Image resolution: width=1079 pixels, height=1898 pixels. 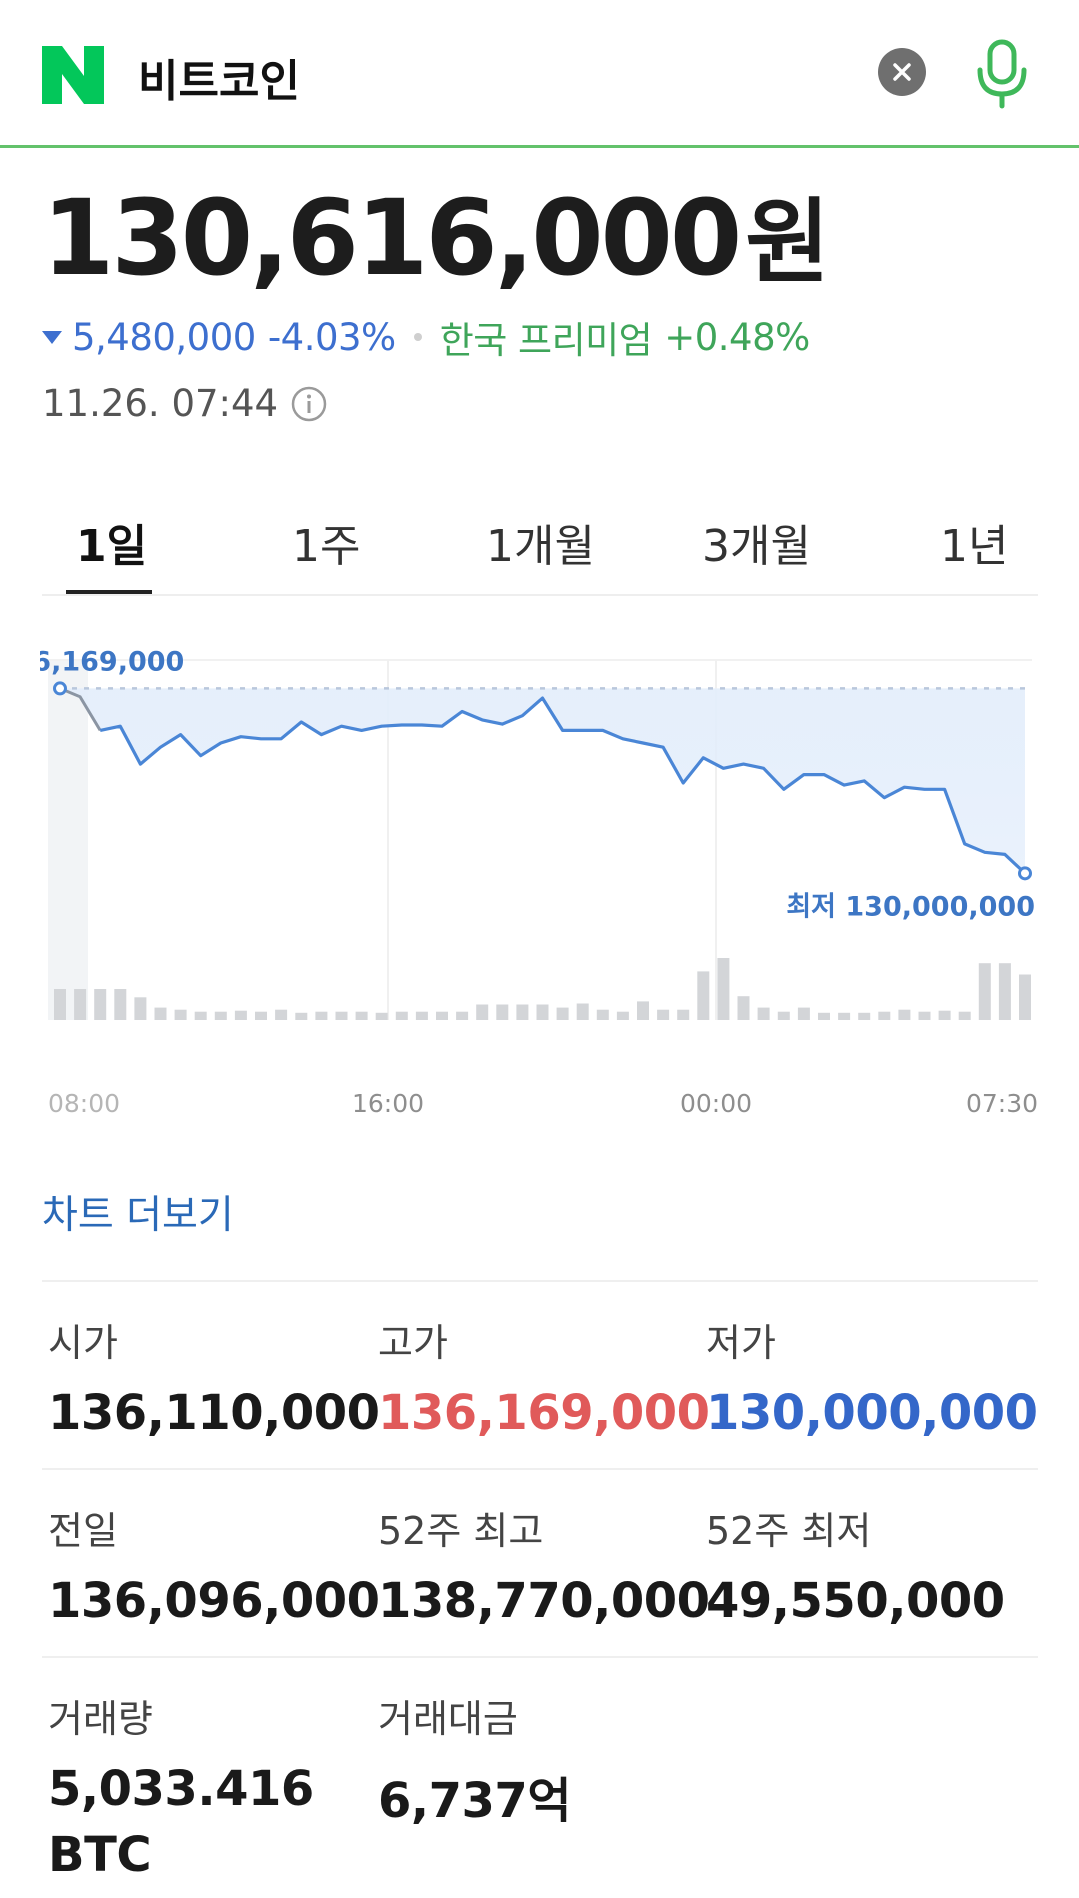 What do you see at coordinates (100, 1719) in the screenshot?
I see `stat-label: 거래량` at bounding box center [100, 1719].